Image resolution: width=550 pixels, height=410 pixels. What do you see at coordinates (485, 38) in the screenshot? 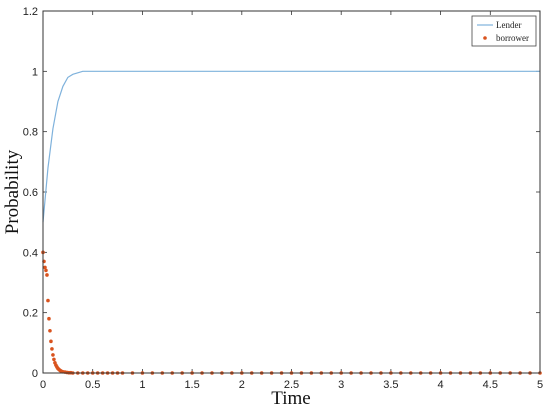
I see `legend-borrower-swatch` at bounding box center [485, 38].